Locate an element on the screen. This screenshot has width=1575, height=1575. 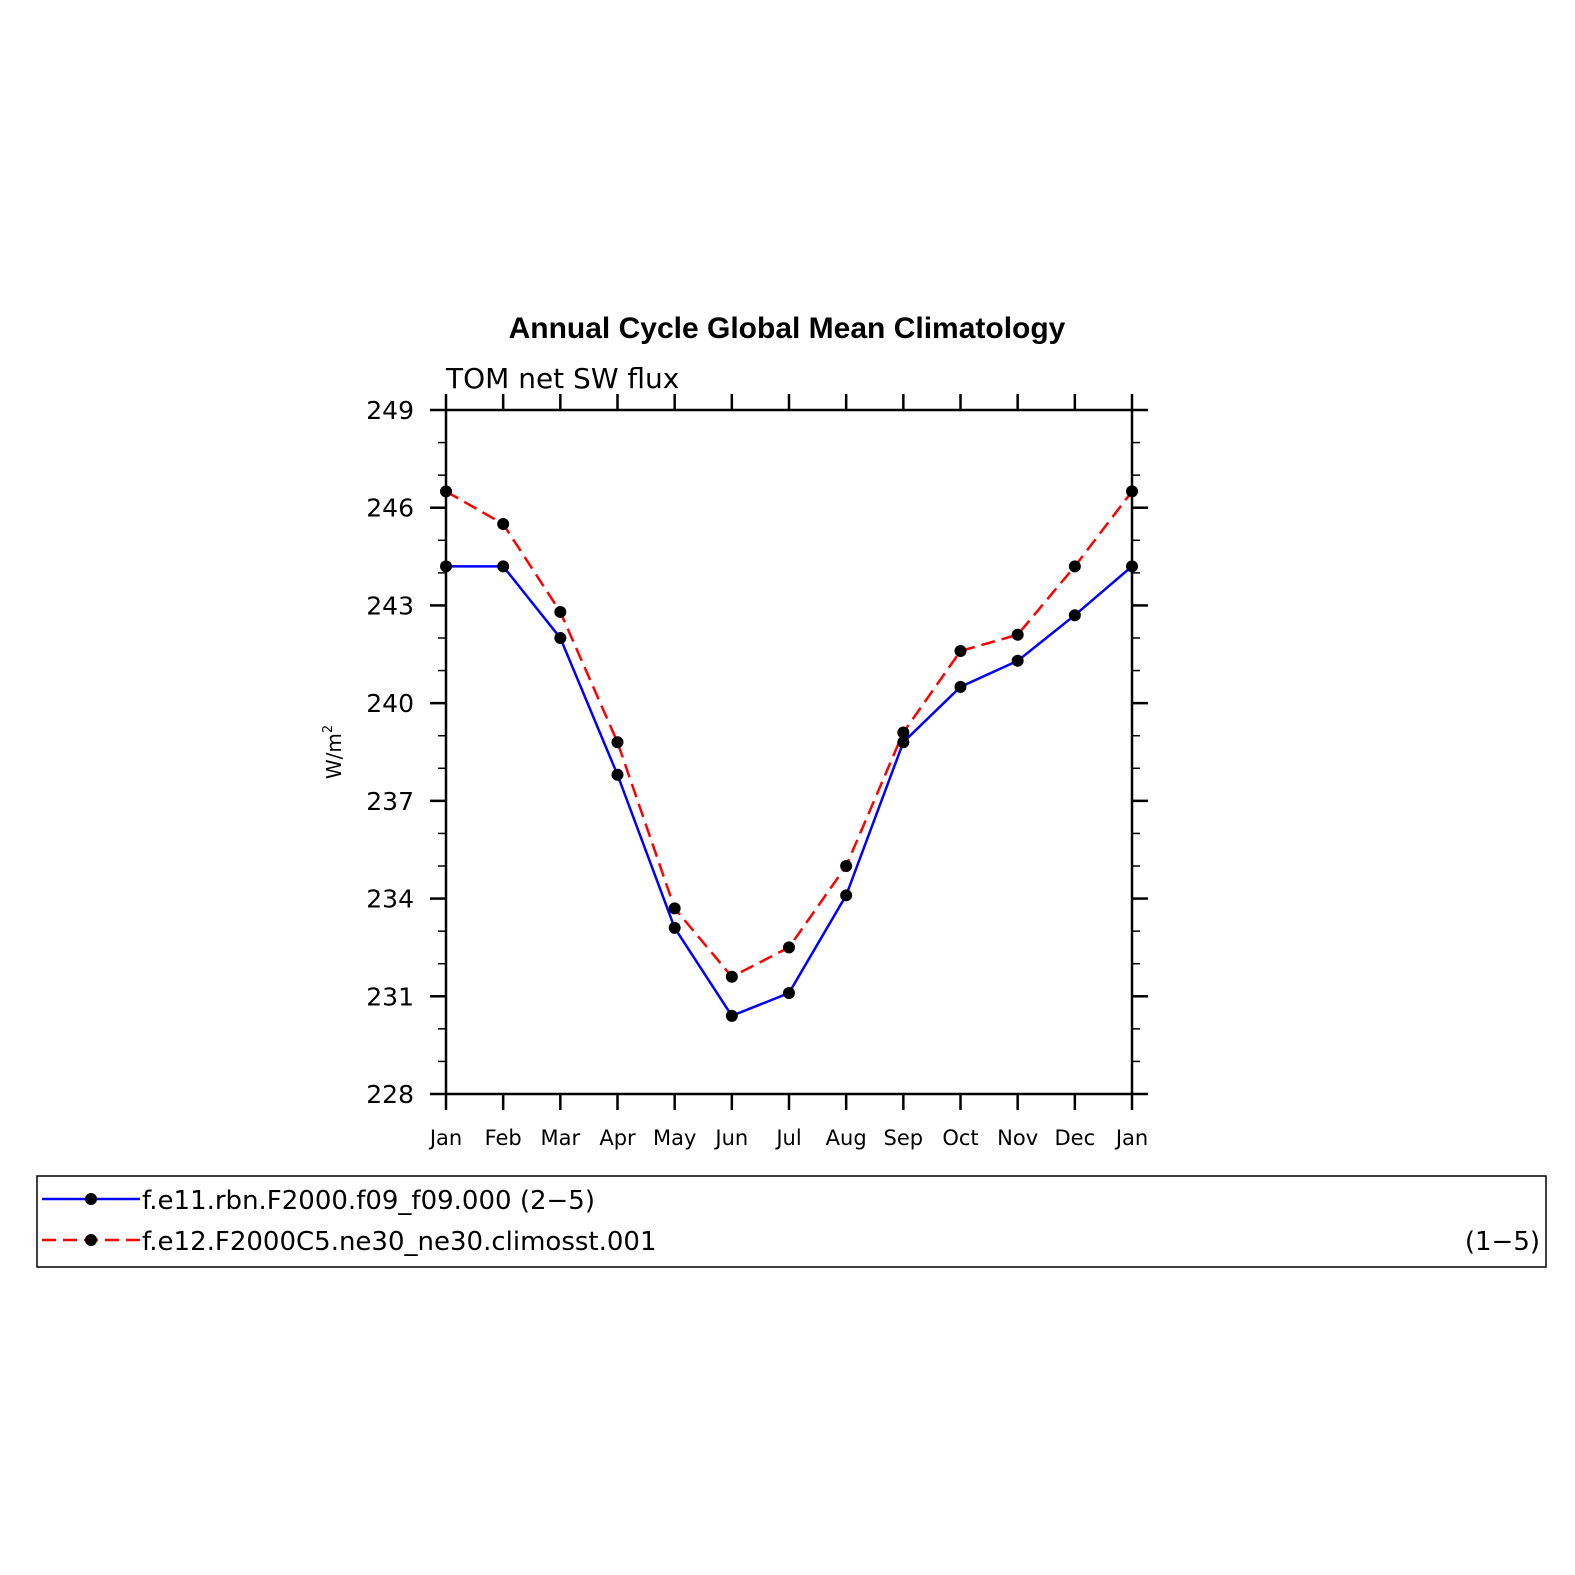
y-tick-label: 246 is located at coordinates (390, 508).